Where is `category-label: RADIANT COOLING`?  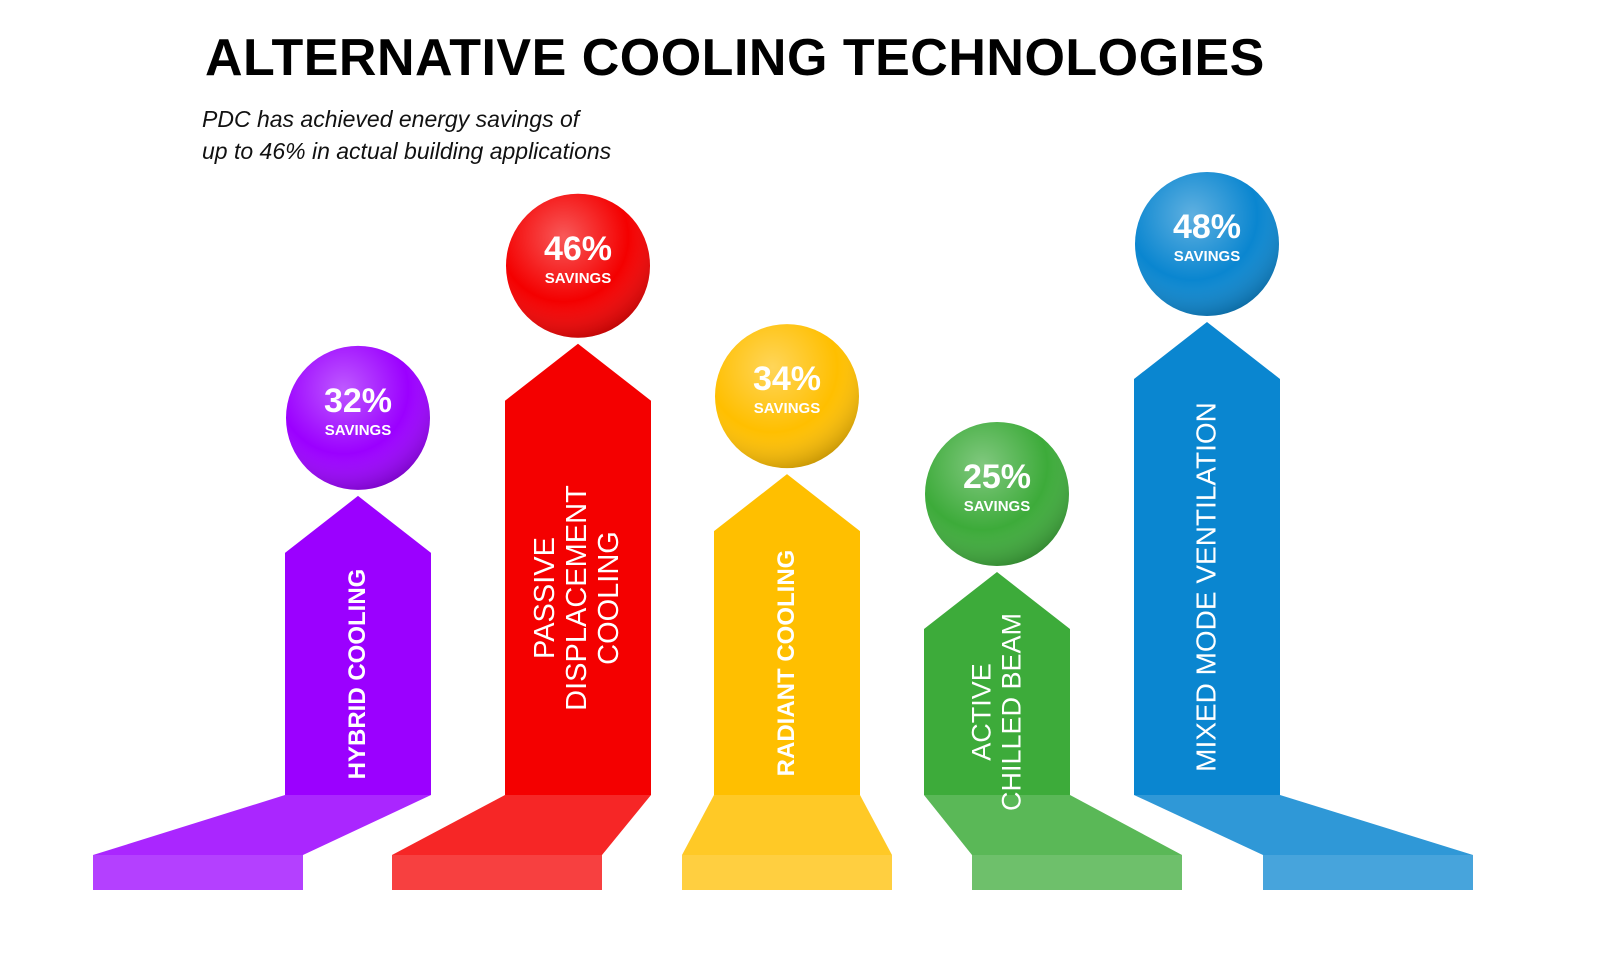 category-label: RADIANT COOLING is located at coordinates (786, 663).